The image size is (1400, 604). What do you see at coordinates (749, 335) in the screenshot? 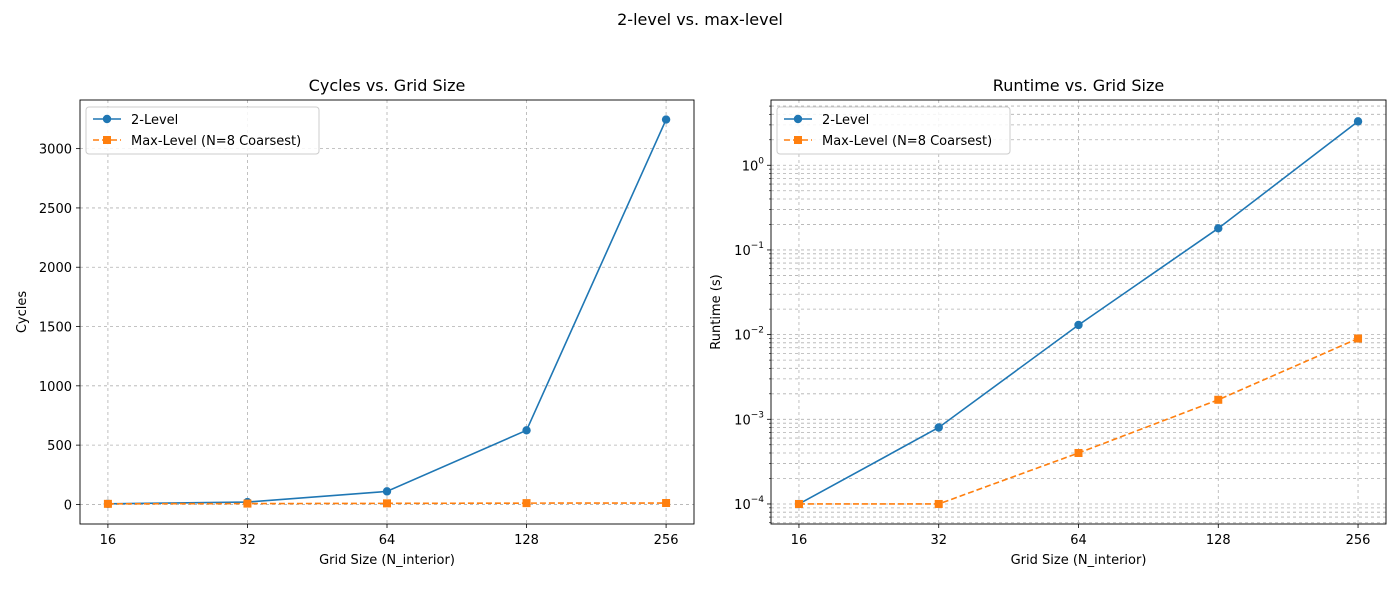
I see `y-tick-label: 10⁻²` at bounding box center [749, 335].